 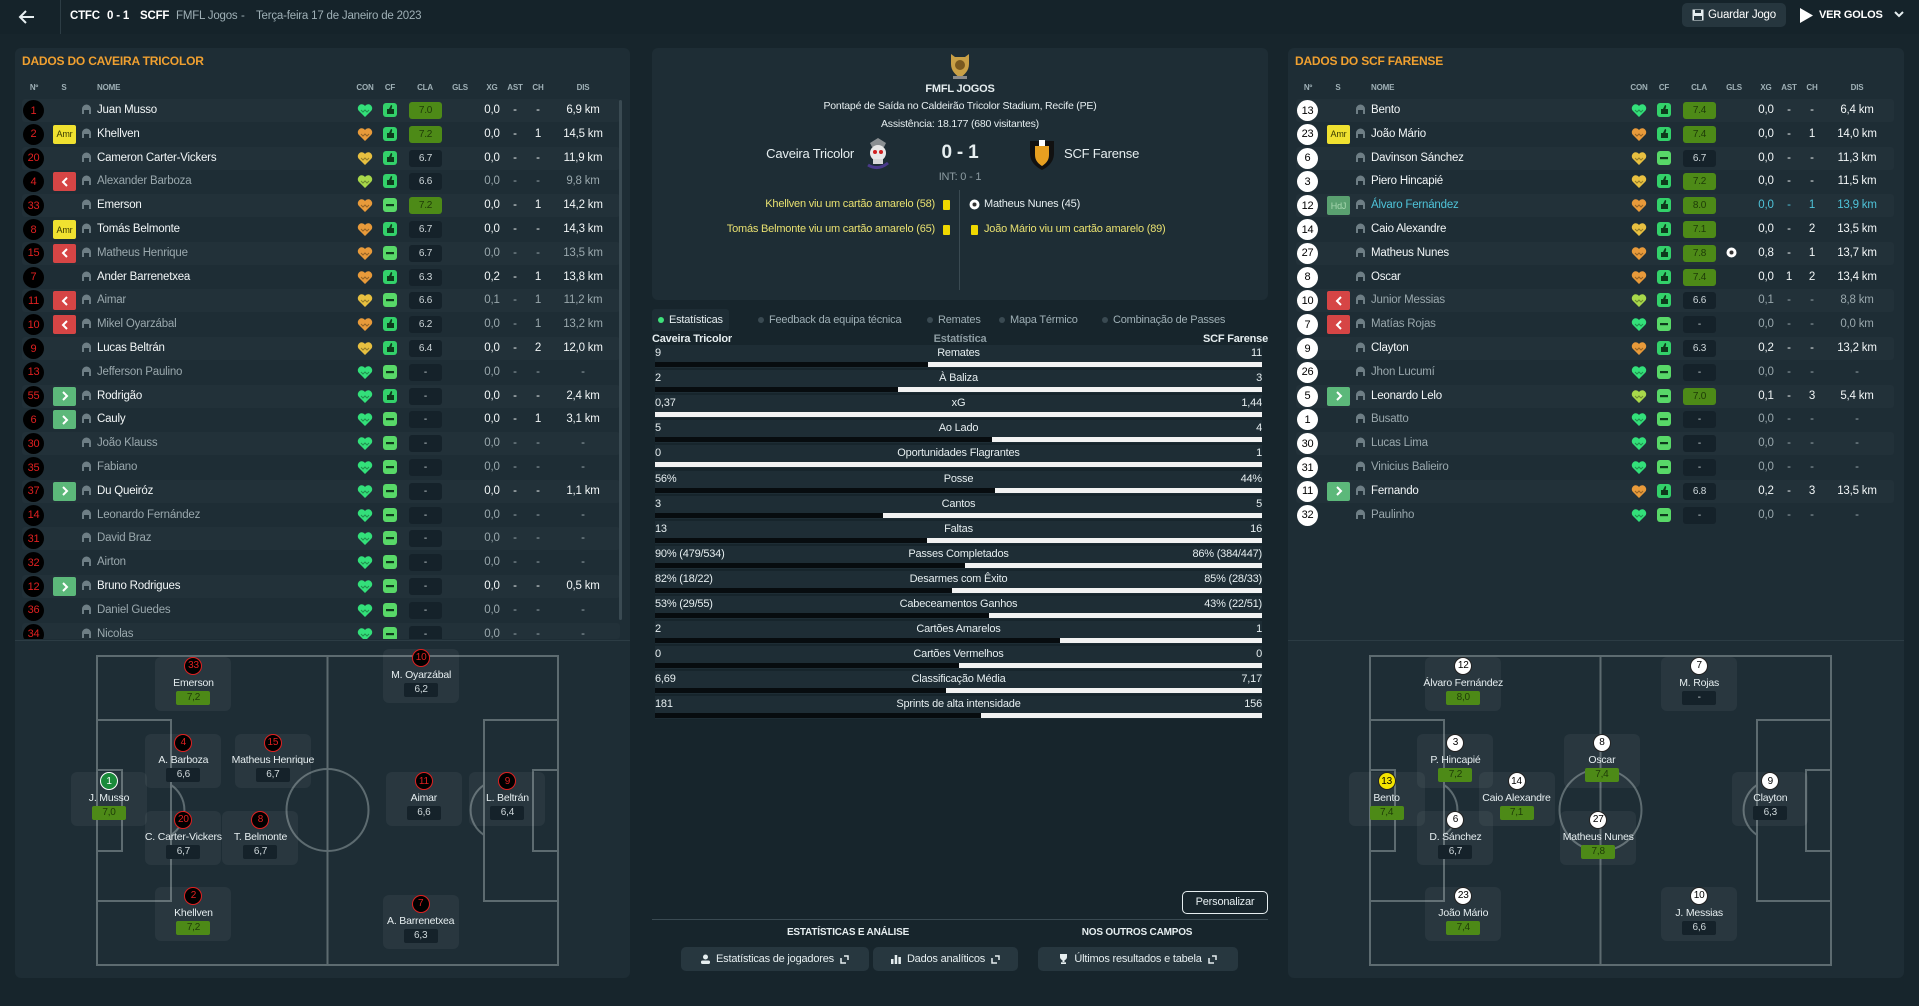 I want to click on player-row: 2 Amr Khellven 7.2 0,0- 1 14,5 km, so click(x=321, y=134).